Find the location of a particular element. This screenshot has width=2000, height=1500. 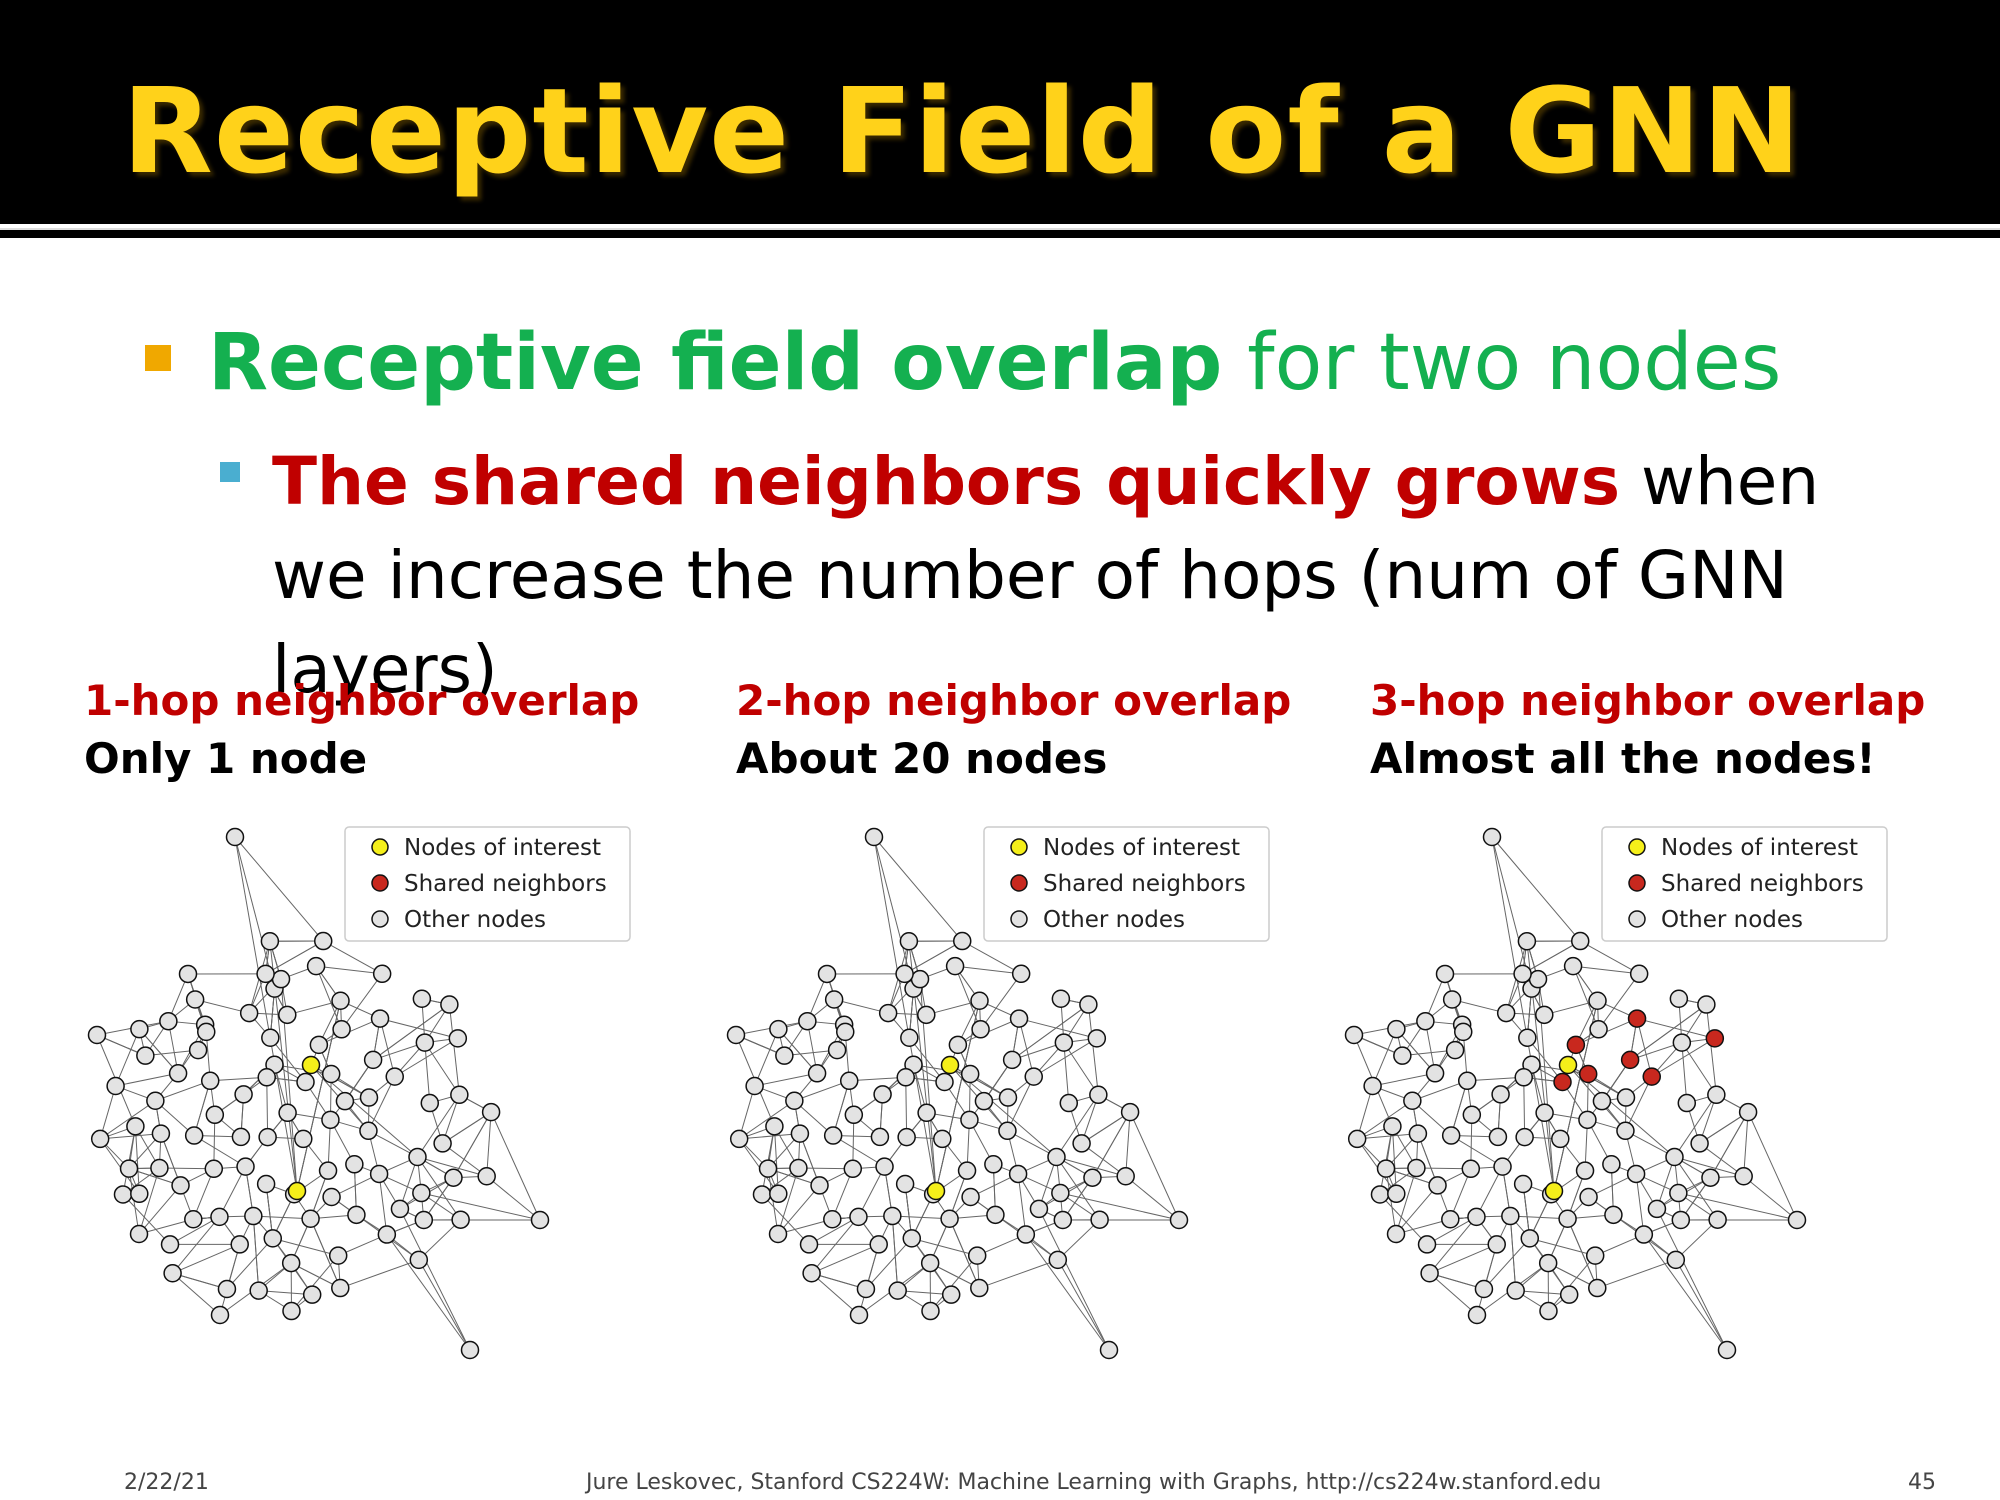

title-rule is located at coordinates (1000, 233).